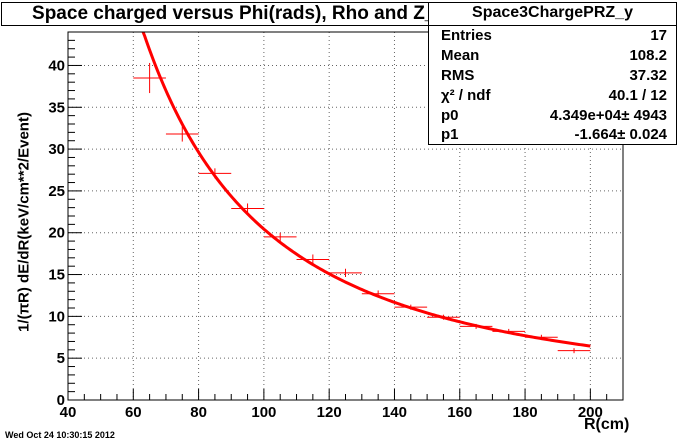 This screenshot has width=692, height=444. I want to click on stats-value: 37.32, so click(648, 75).